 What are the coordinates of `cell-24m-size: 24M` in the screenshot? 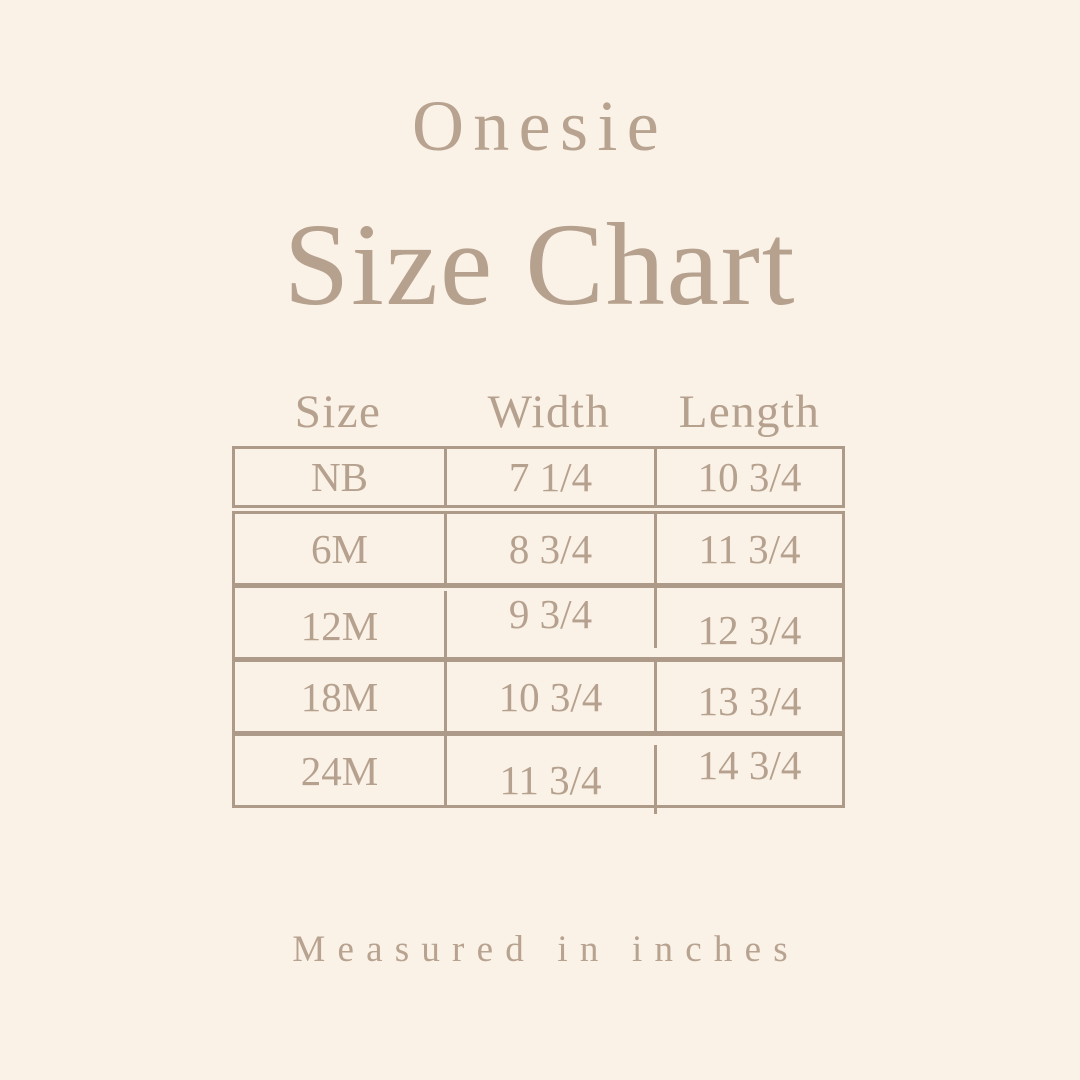 It's located at (341, 770).